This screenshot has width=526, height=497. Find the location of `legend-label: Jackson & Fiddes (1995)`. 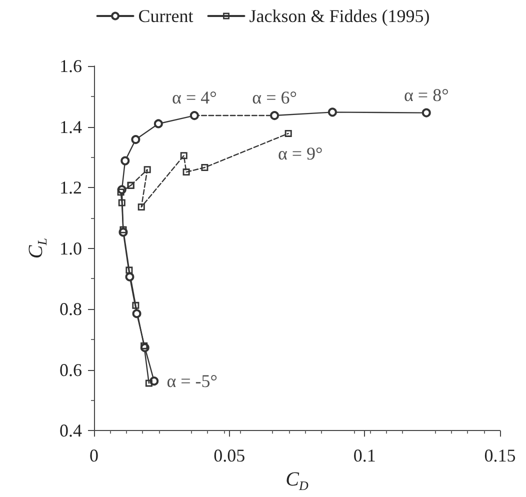

legend-label: Jackson & Fiddes (1995) is located at coordinates (339, 16).